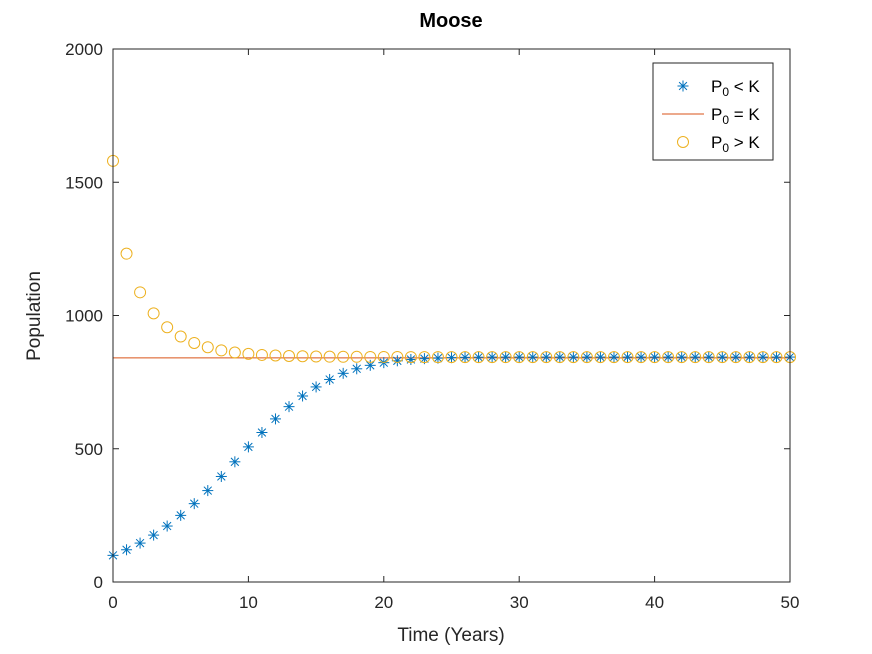 The width and height of the screenshot is (872, 654). I want to click on x-tick-label: 10, so click(248, 602).